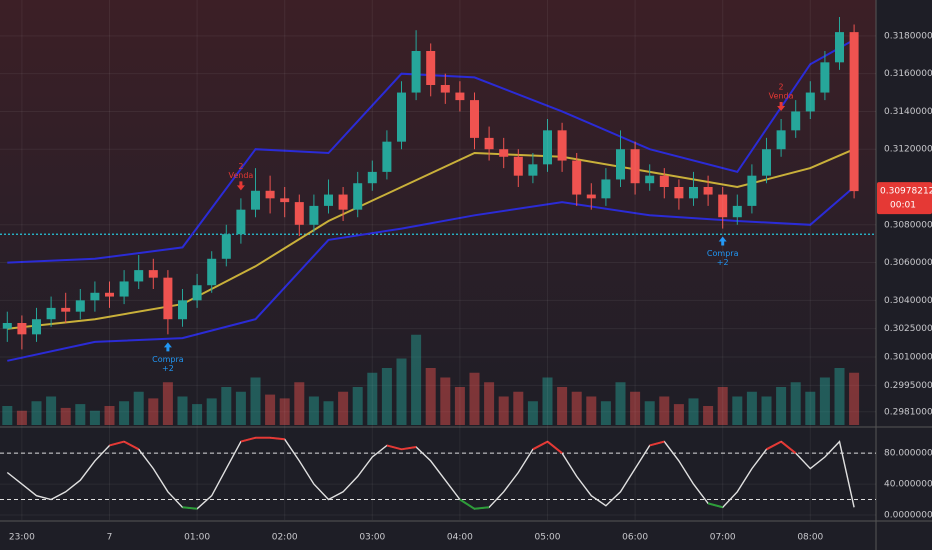 The height and width of the screenshot is (550, 932). I want to click on signal-label: Venda, so click(240, 175).